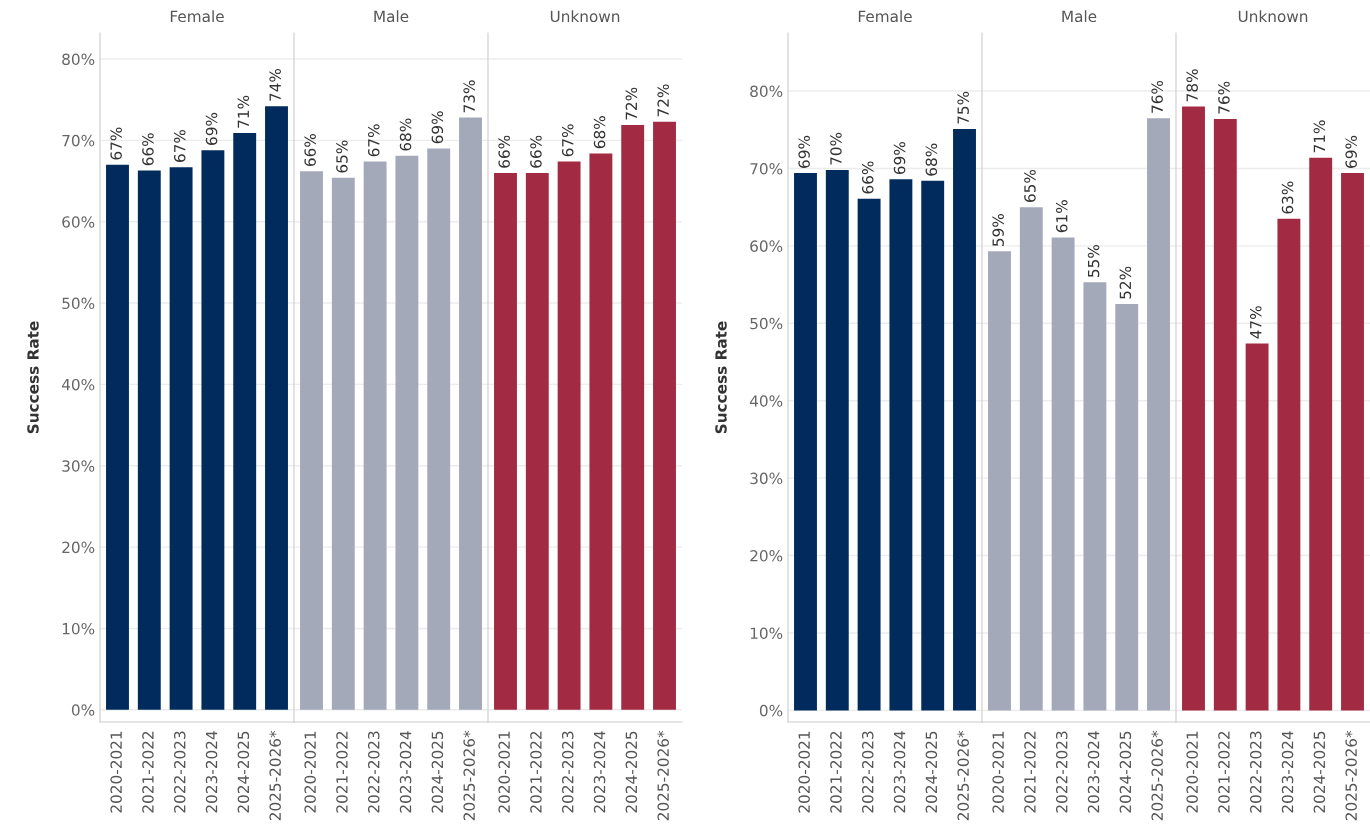 The width and height of the screenshot is (1370, 835). Describe the element at coordinates (78, 547) in the screenshot. I see `y-tick-label: 20%` at that location.